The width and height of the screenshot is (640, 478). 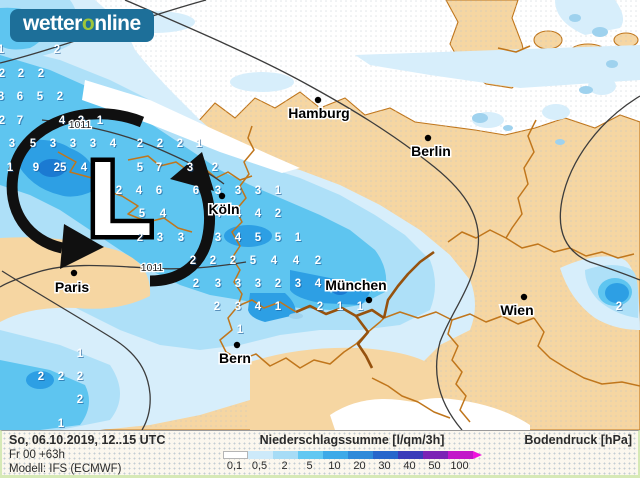 I want to click on city-label: Hamburg, so click(x=318, y=113).